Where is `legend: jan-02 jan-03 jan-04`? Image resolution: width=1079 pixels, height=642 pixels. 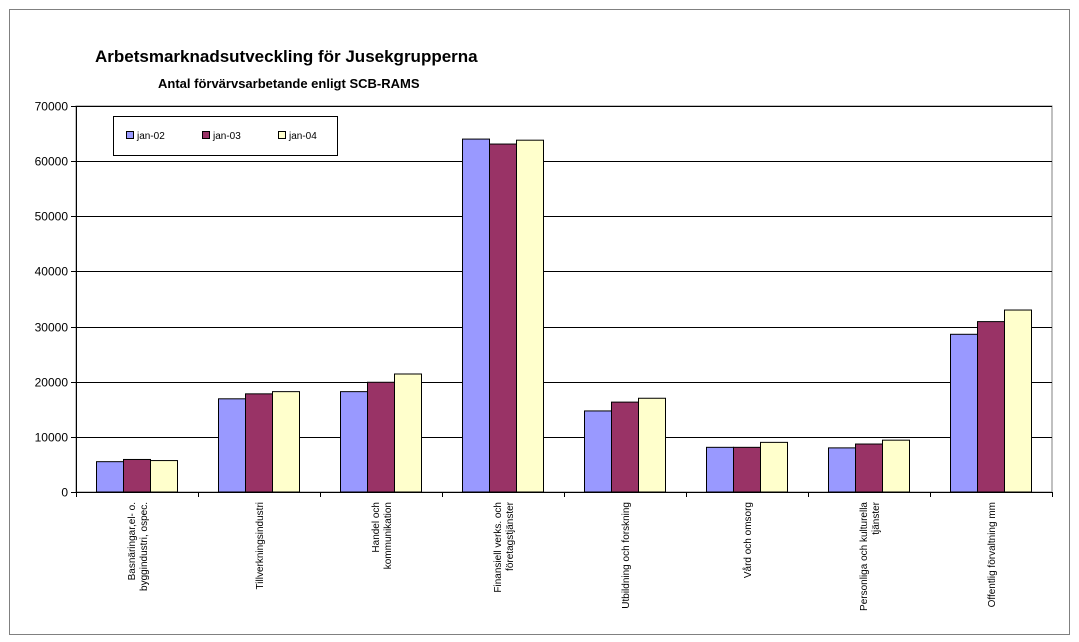 legend: jan-02 jan-03 jan-04 is located at coordinates (225, 136).